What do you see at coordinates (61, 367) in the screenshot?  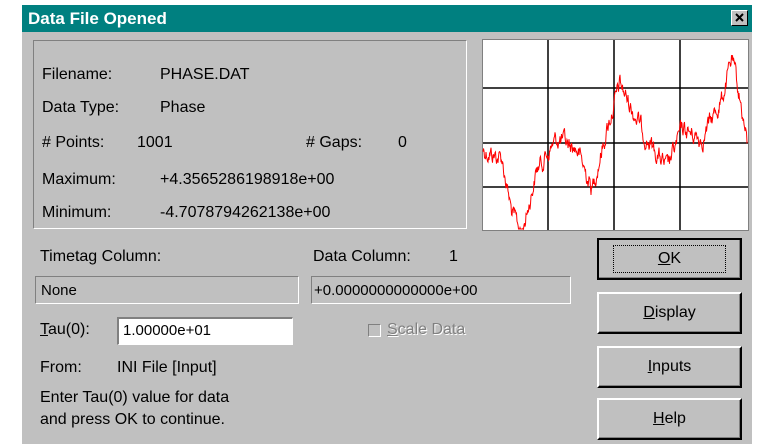 I see `from-label: From:` at bounding box center [61, 367].